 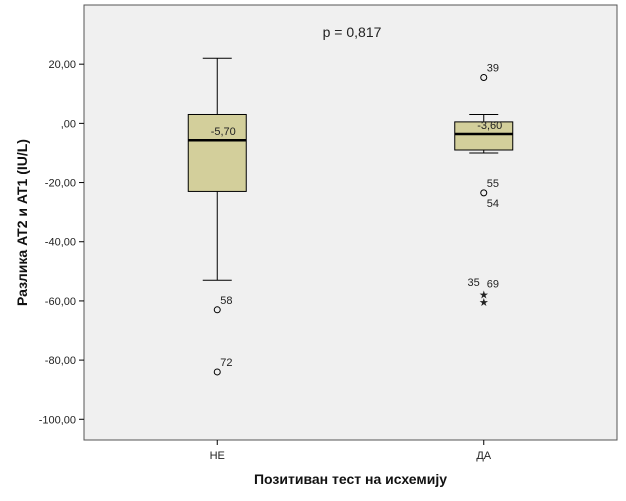 I want to click on y-tick-label: -20,00, so click(x=60, y=184).